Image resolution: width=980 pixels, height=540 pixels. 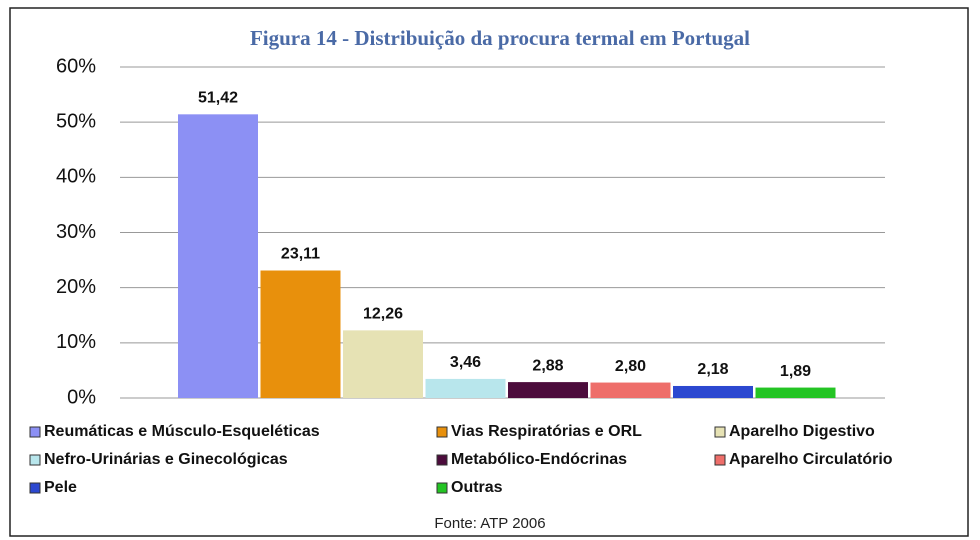 I want to click on y-tick-label: 0%, so click(x=81, y=397).